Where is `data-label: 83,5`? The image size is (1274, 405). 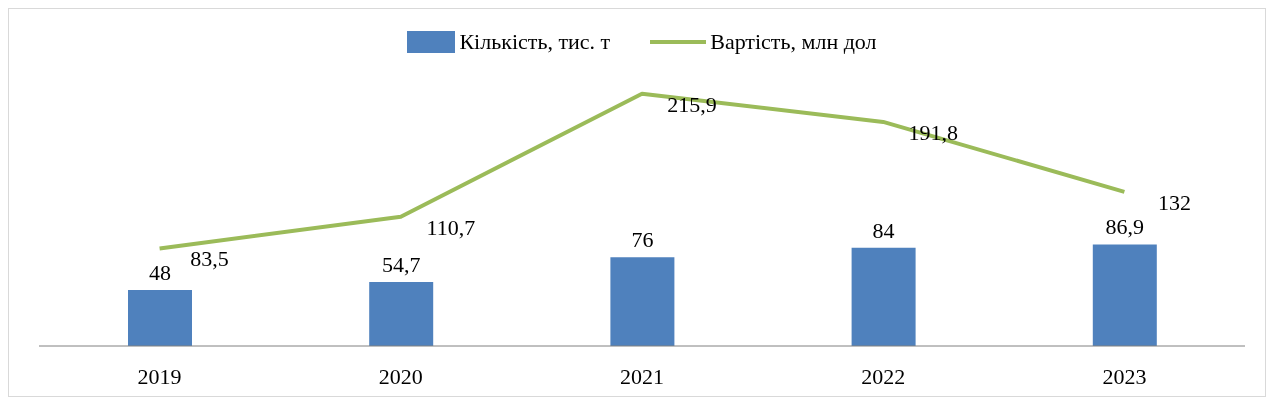 data-label: 83,5 is located at coordinates (209, 259).